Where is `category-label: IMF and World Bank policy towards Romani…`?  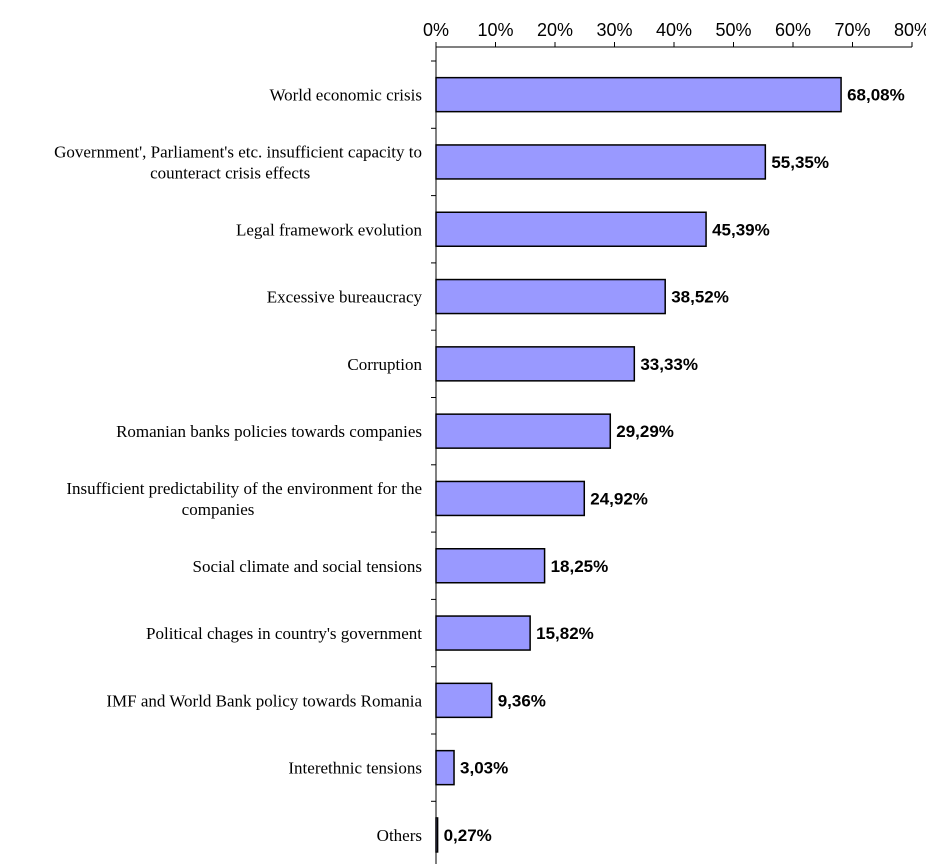 category-label: IMF and World Bank policy towards Romani… is located at coordinates (264, 700).